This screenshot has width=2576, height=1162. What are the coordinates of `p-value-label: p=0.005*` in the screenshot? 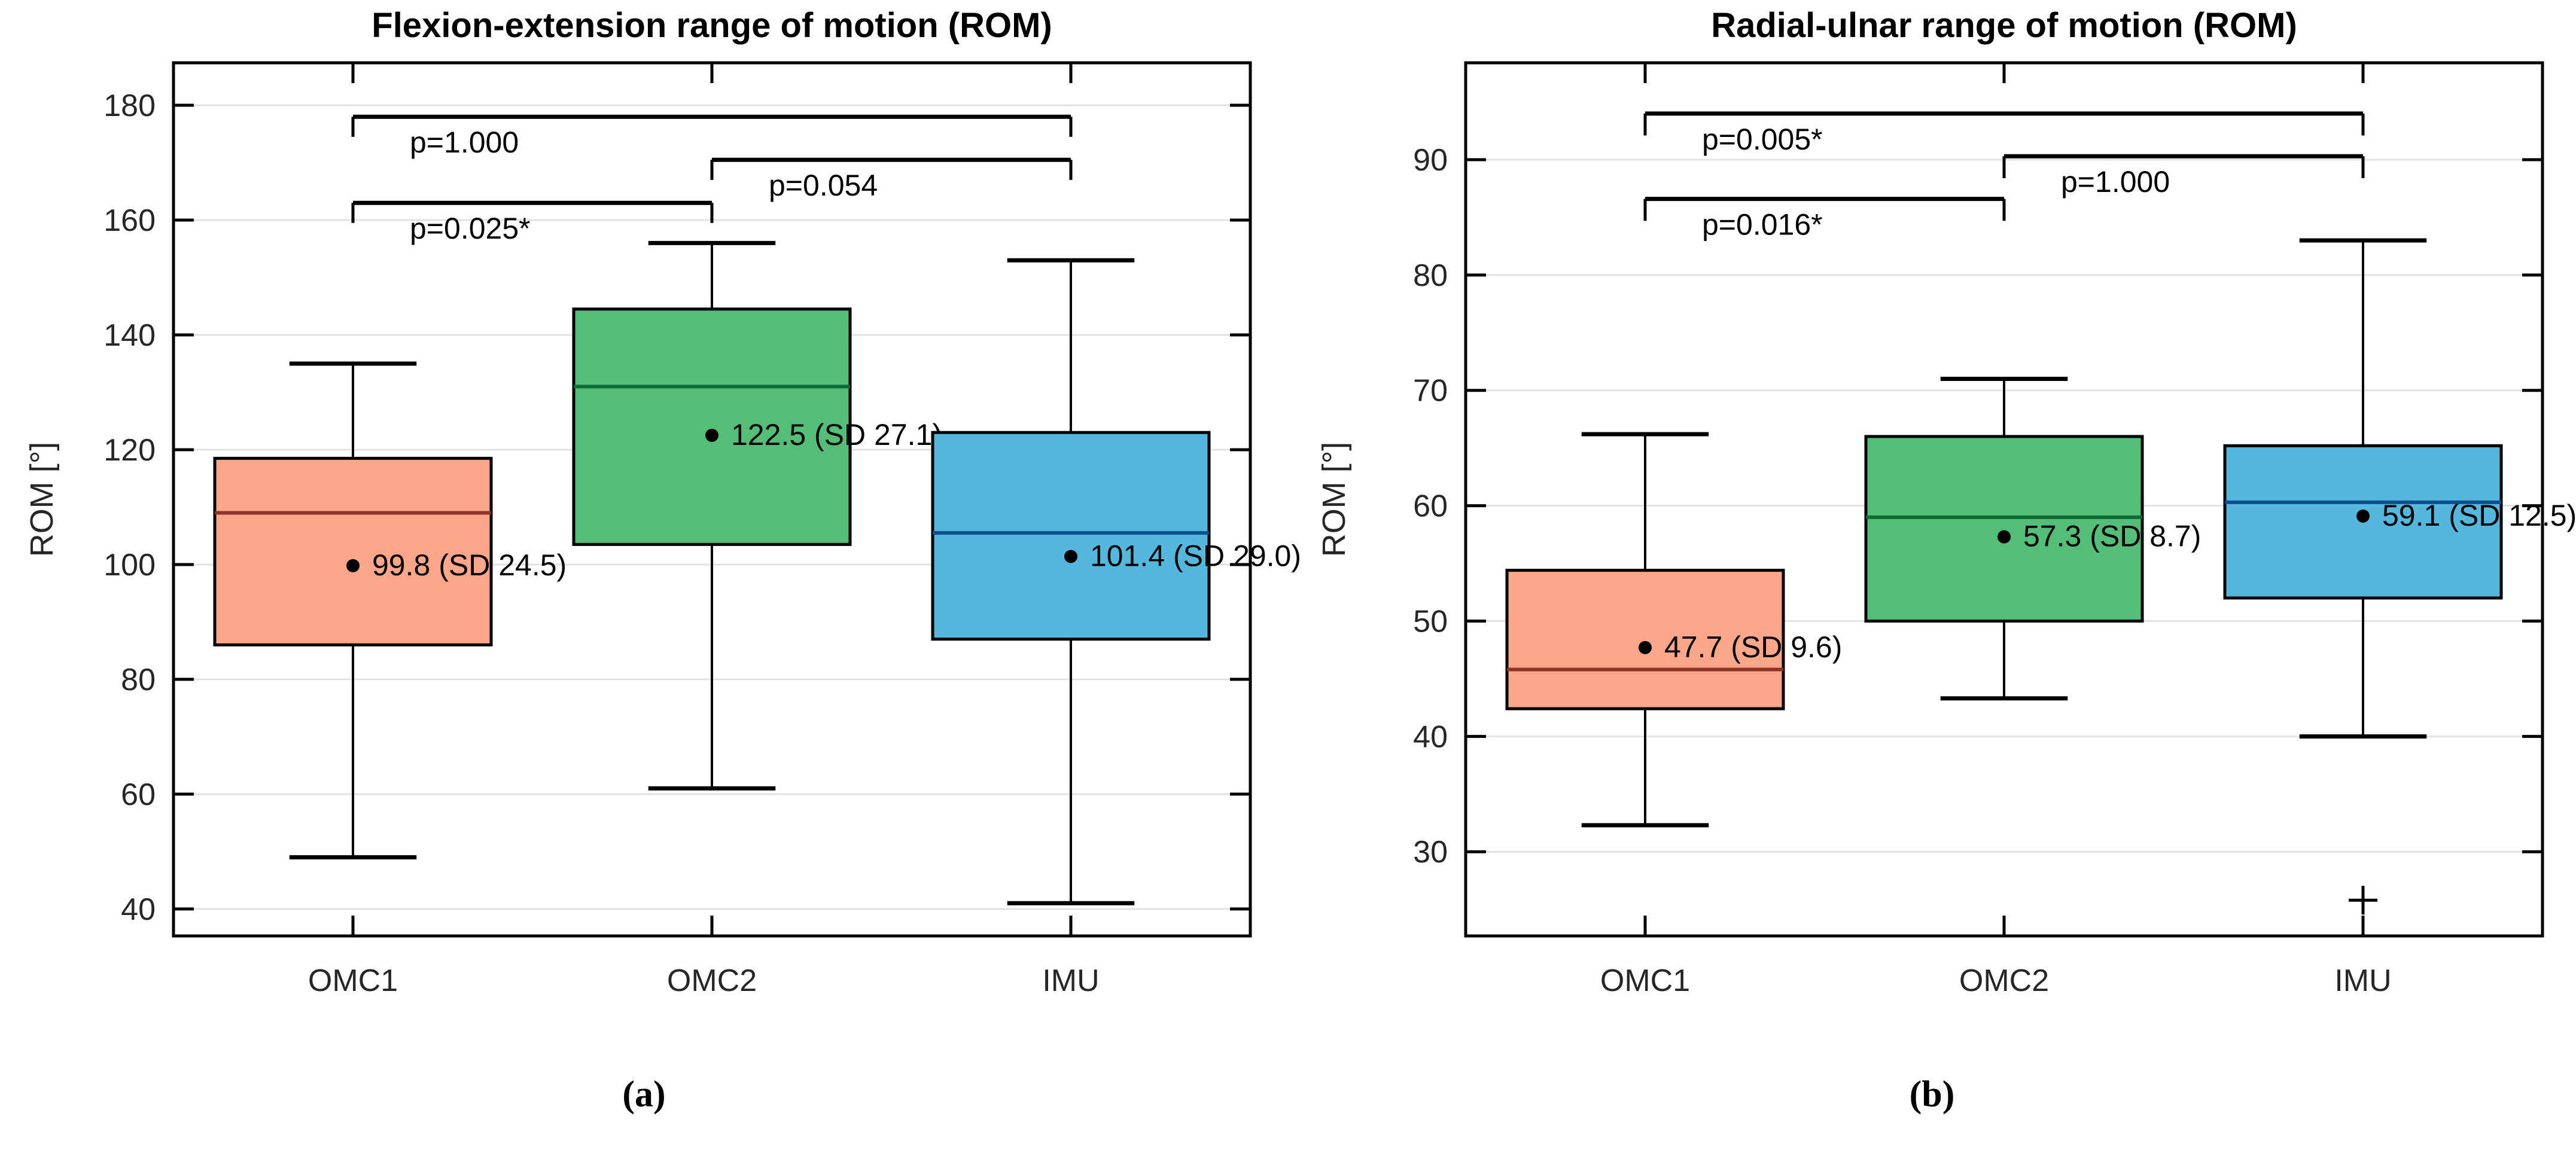 It's located at (1762, 139).